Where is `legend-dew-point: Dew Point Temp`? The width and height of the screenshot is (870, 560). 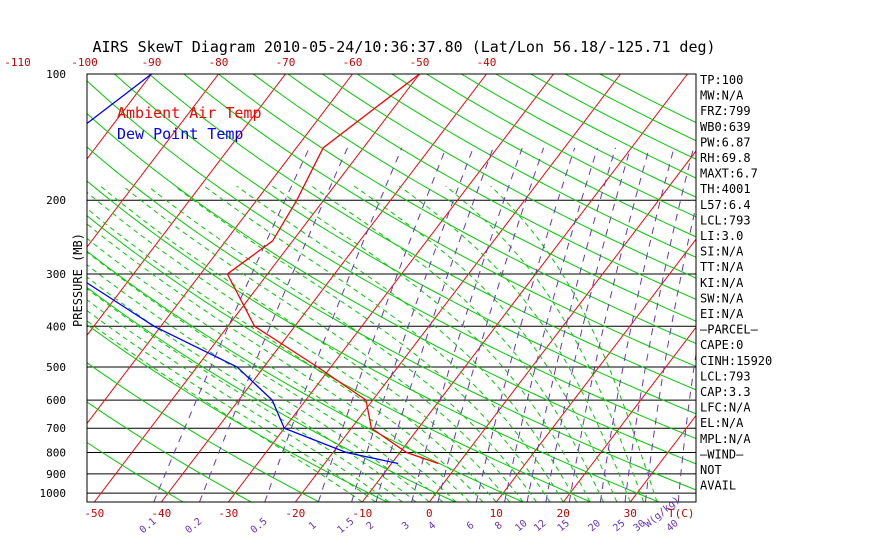
legend-dew-point: Dew Point Temp is located at coordinates (180, 134).